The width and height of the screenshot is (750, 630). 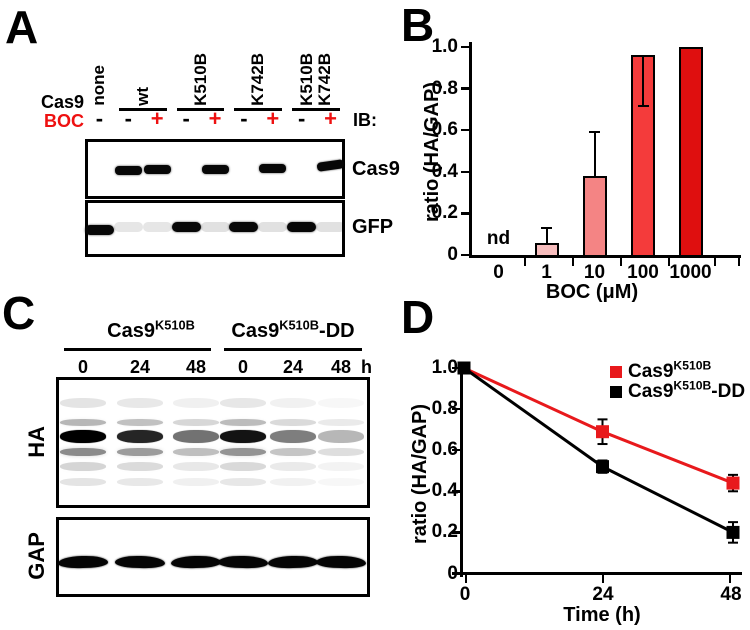 I want to click on c-group-2-sup: K510B, so click(x=299, y=325).